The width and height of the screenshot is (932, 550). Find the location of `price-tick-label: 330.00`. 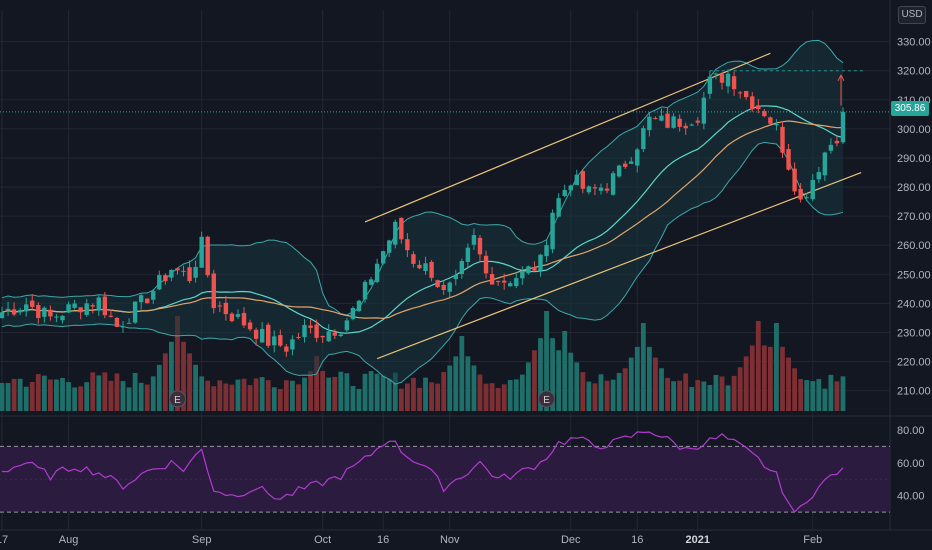

price-tick-label: 330.00 is located at coordinates (914, 43).